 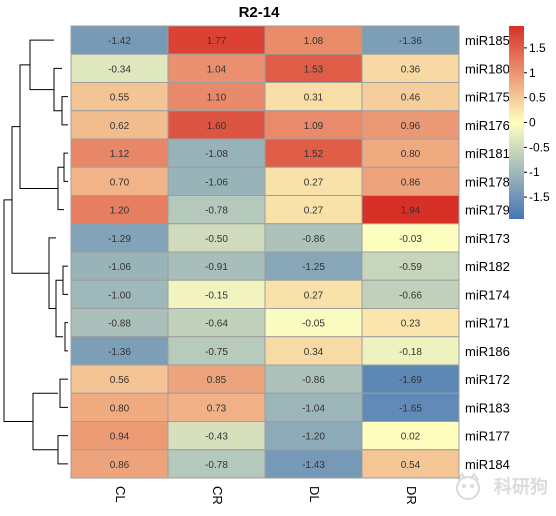 I want to click on cell-value-label: 0.96, so click(x=411, y=126).